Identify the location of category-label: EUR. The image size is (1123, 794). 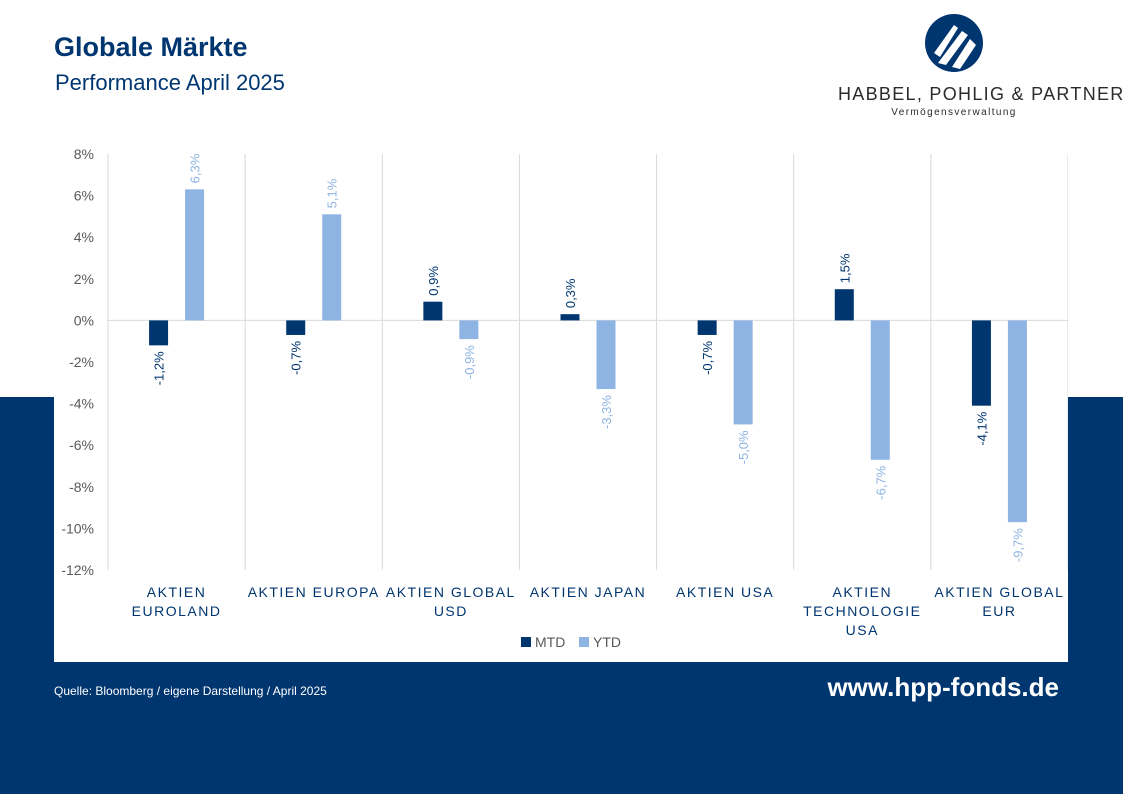
(999, 611).